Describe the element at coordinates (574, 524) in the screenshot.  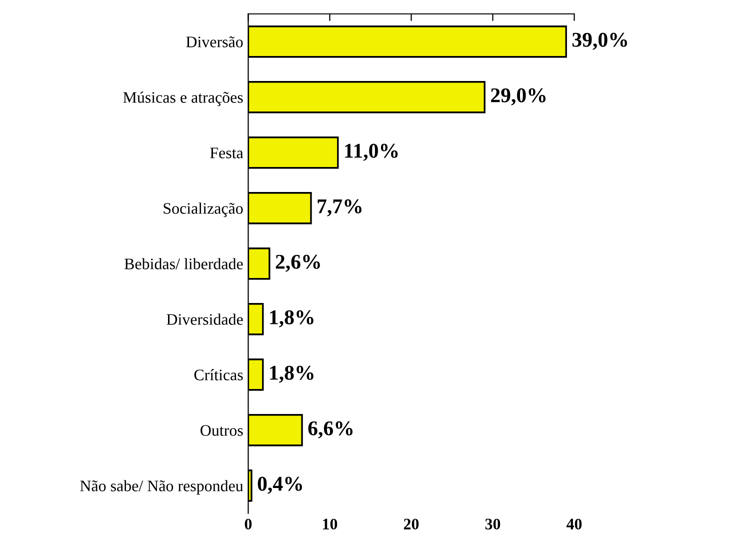
I see `x-tick-label: 40` at that location.